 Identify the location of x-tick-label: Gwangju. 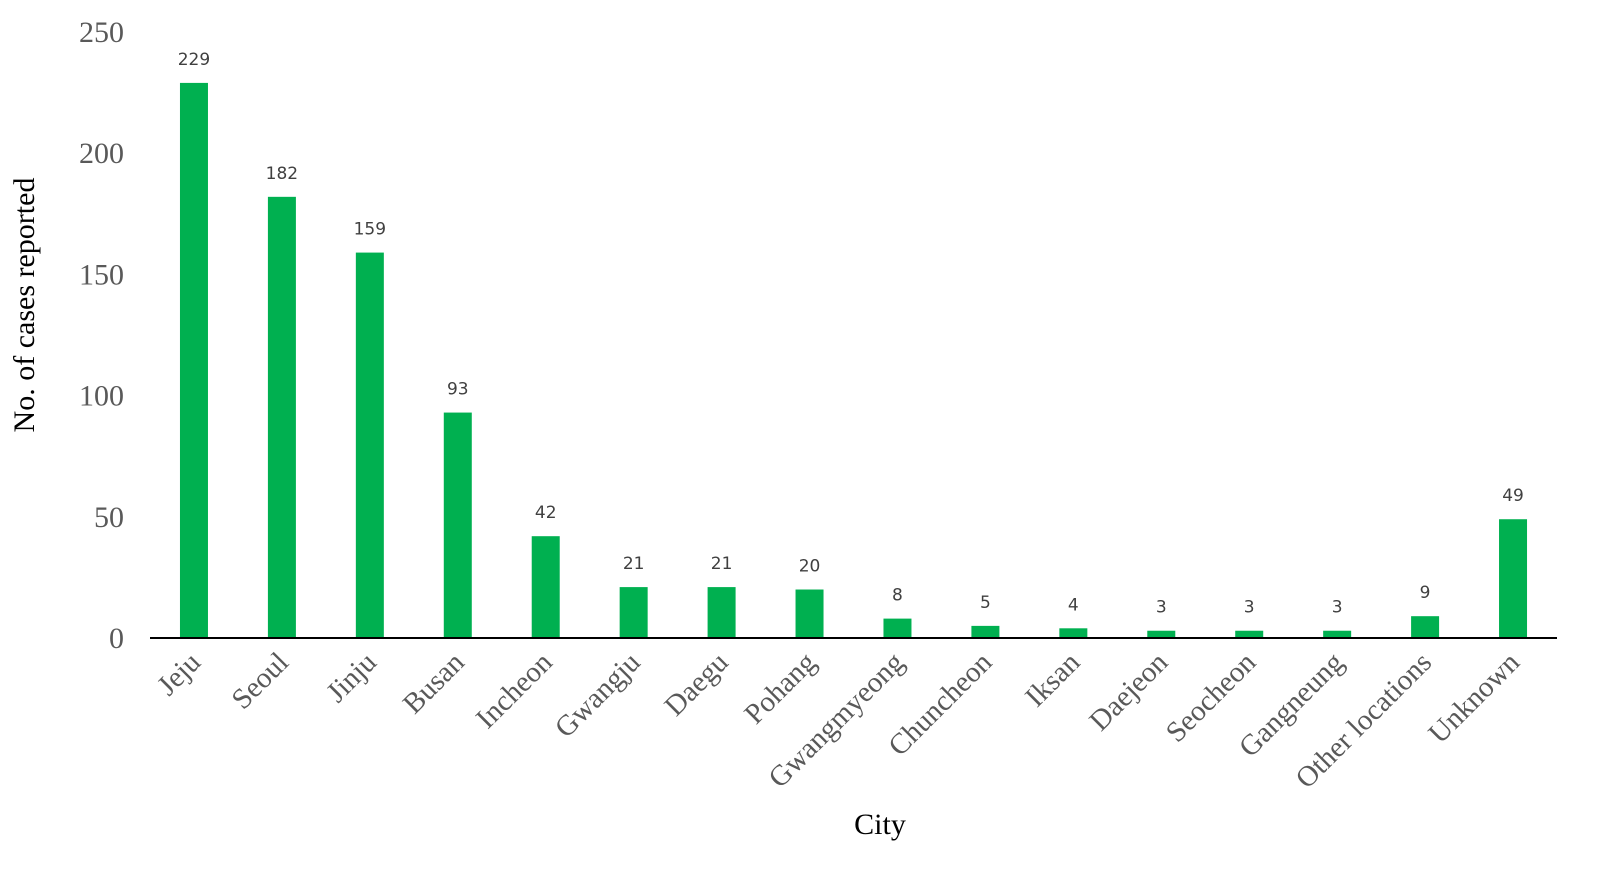
(598, 695).